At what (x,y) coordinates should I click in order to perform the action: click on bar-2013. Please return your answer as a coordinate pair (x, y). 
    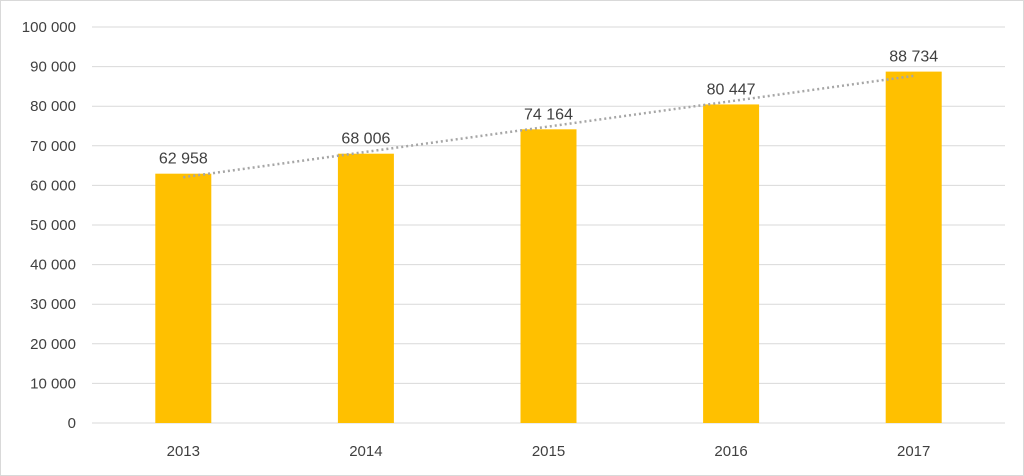
    Looking at the image, I should click on (183, 298).